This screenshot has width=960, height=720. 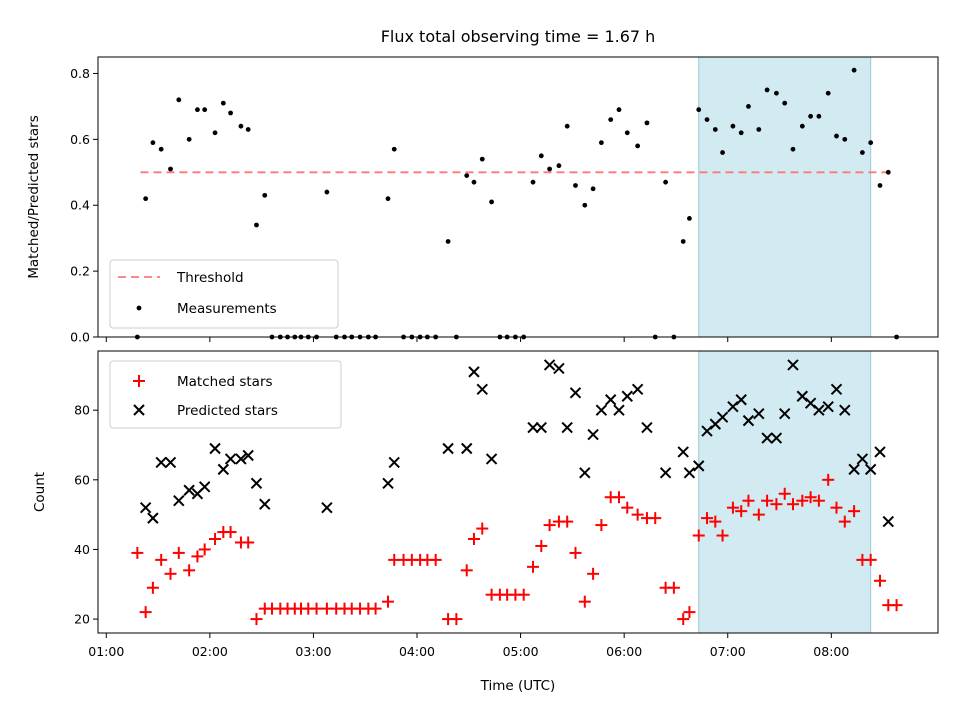 I want to click on top-legend-box, so click(x=224, y=294).